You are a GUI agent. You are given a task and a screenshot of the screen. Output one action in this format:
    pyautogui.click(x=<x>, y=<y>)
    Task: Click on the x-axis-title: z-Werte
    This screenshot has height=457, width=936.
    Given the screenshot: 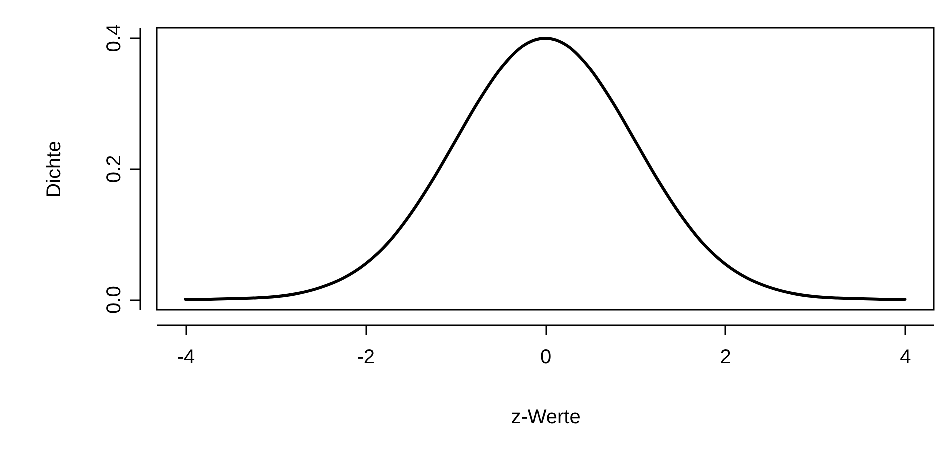 What is the action you would take?
    pyautogui.click(x=546, y=417)
    